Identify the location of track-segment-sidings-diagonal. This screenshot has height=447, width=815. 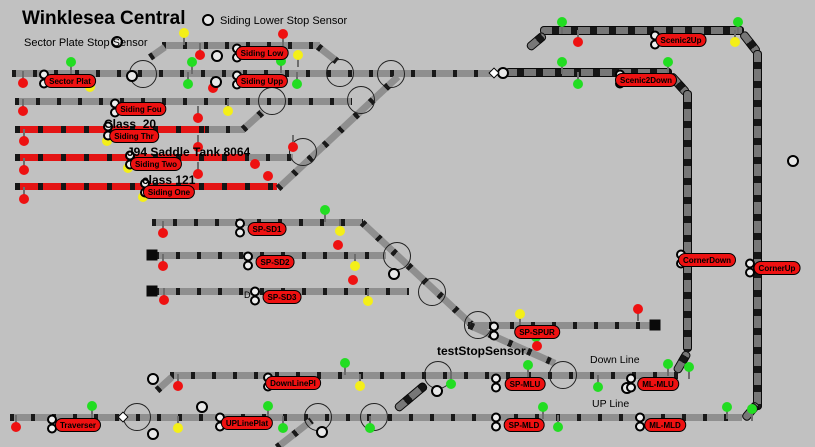
(338, 132).